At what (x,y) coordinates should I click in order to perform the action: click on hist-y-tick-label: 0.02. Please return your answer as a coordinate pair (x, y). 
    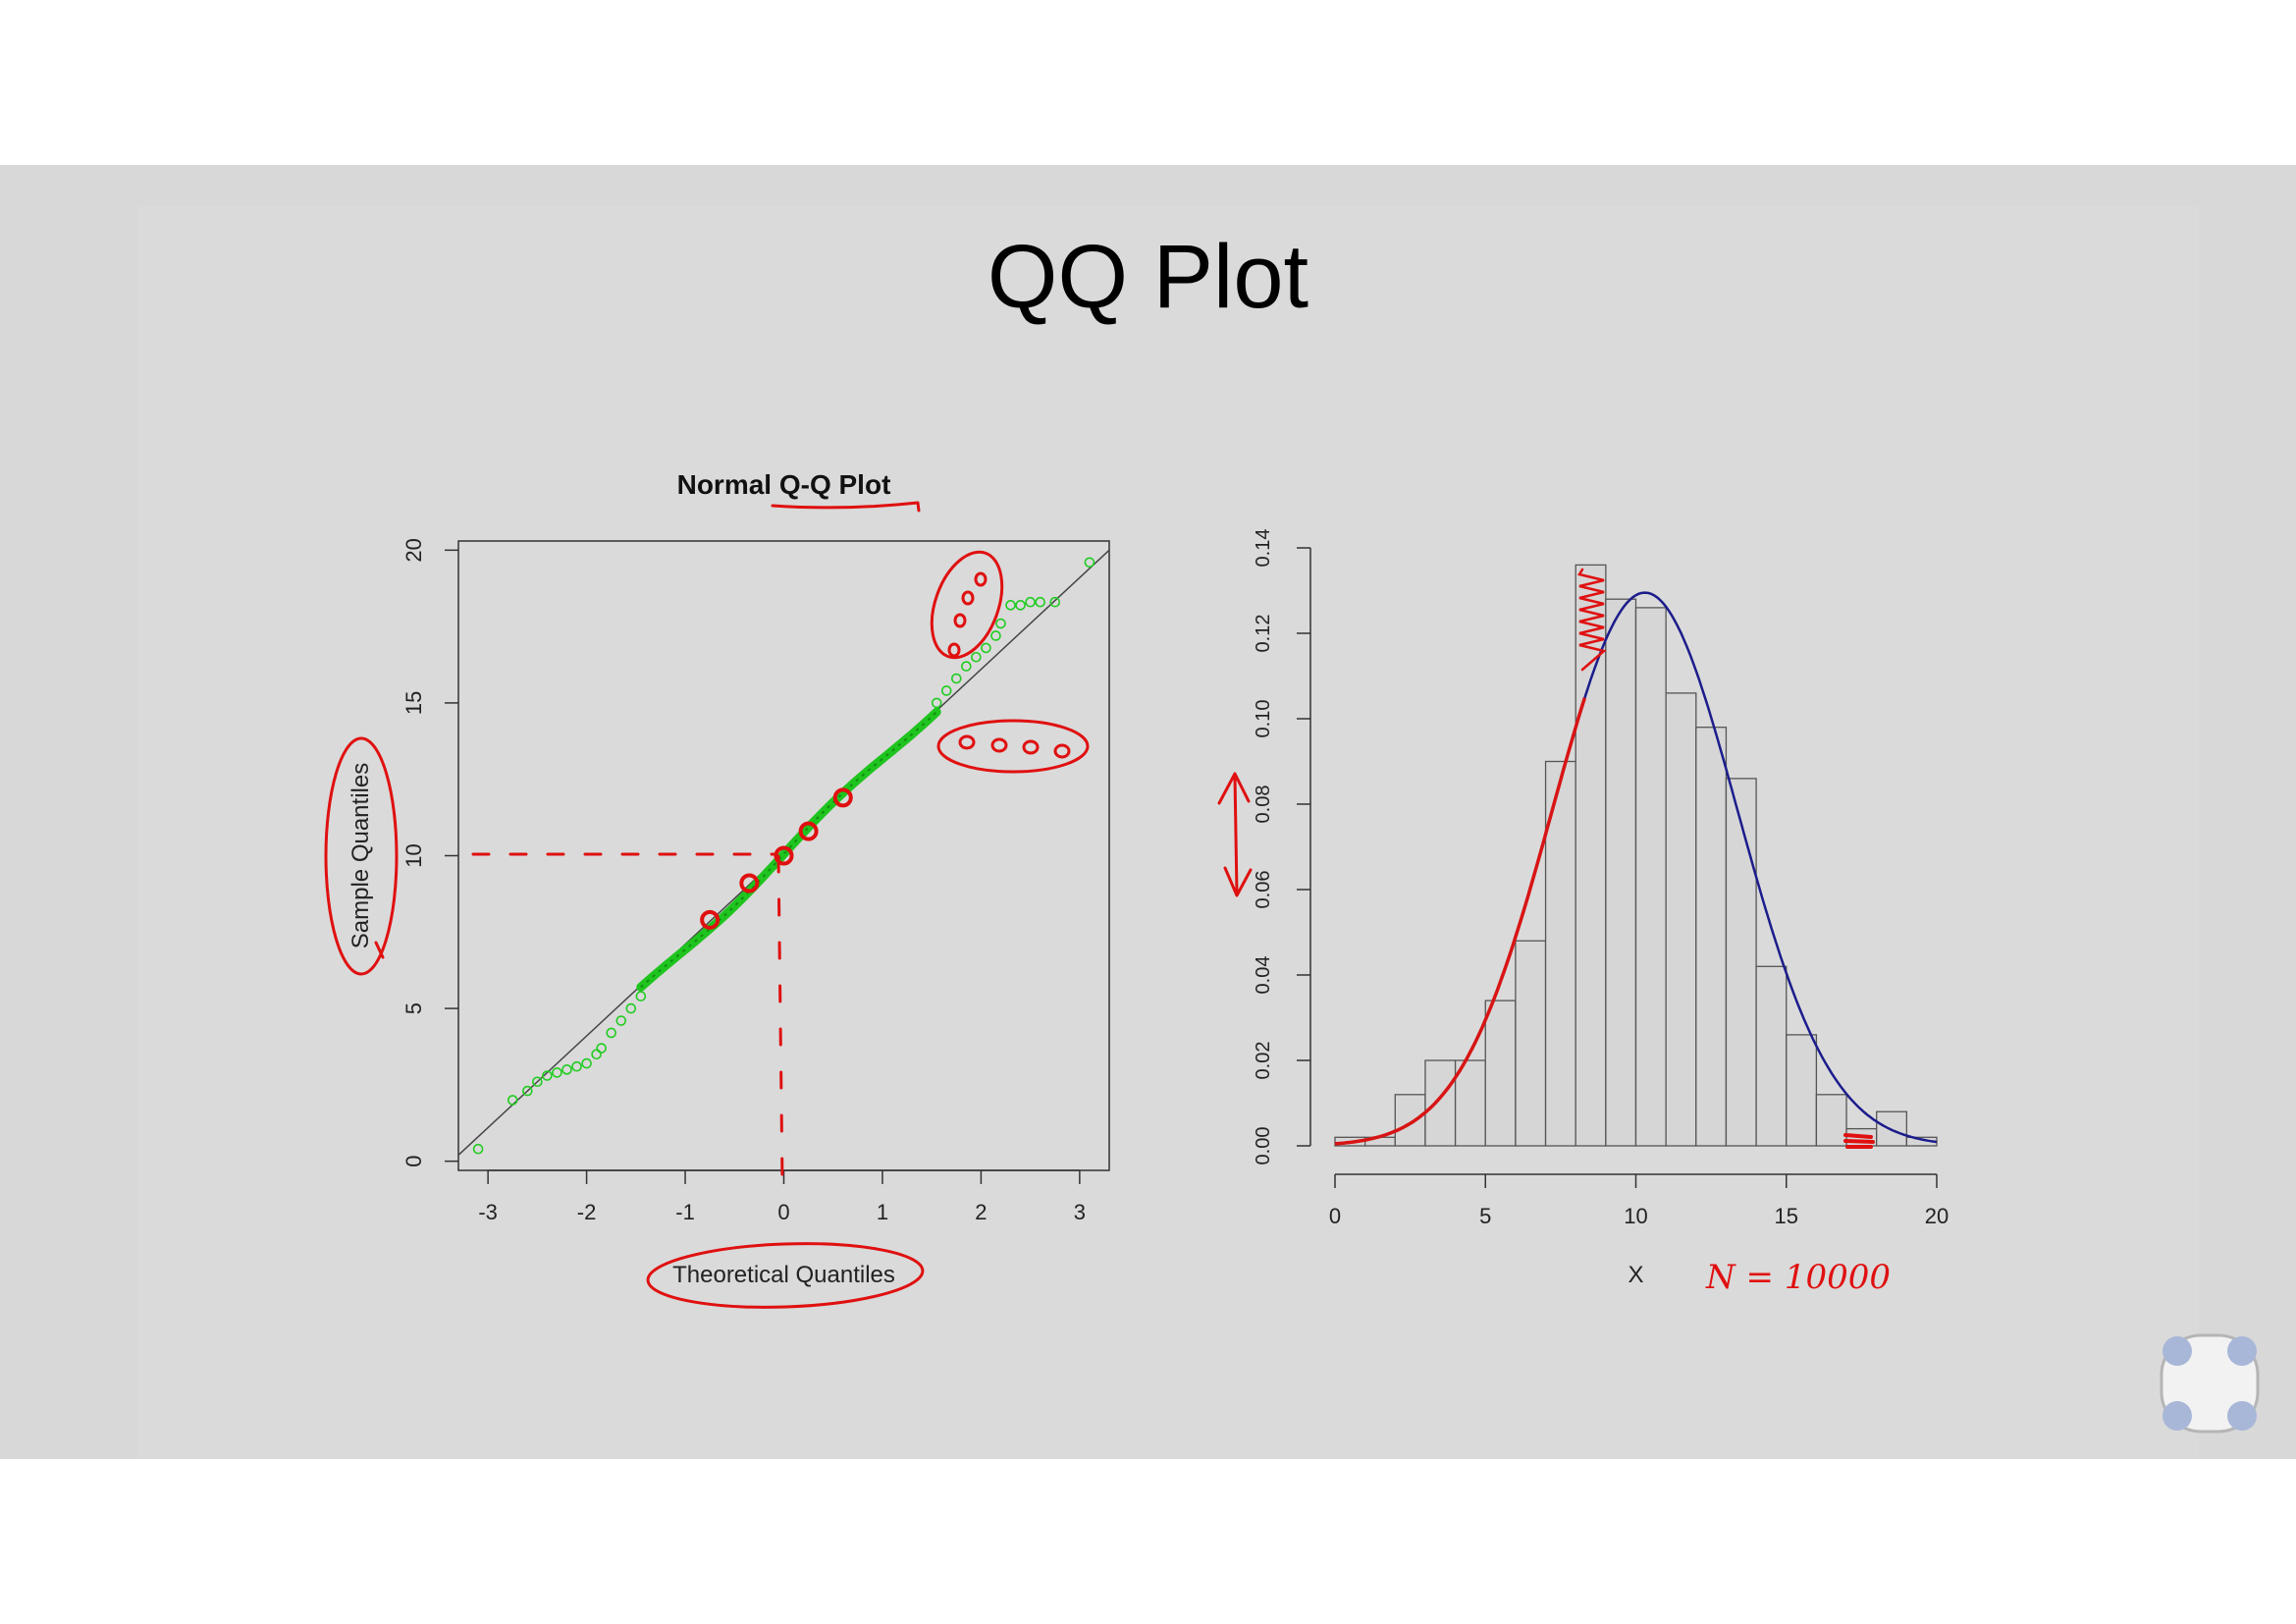
    Looking at the image, I should click on (1263, 1061).